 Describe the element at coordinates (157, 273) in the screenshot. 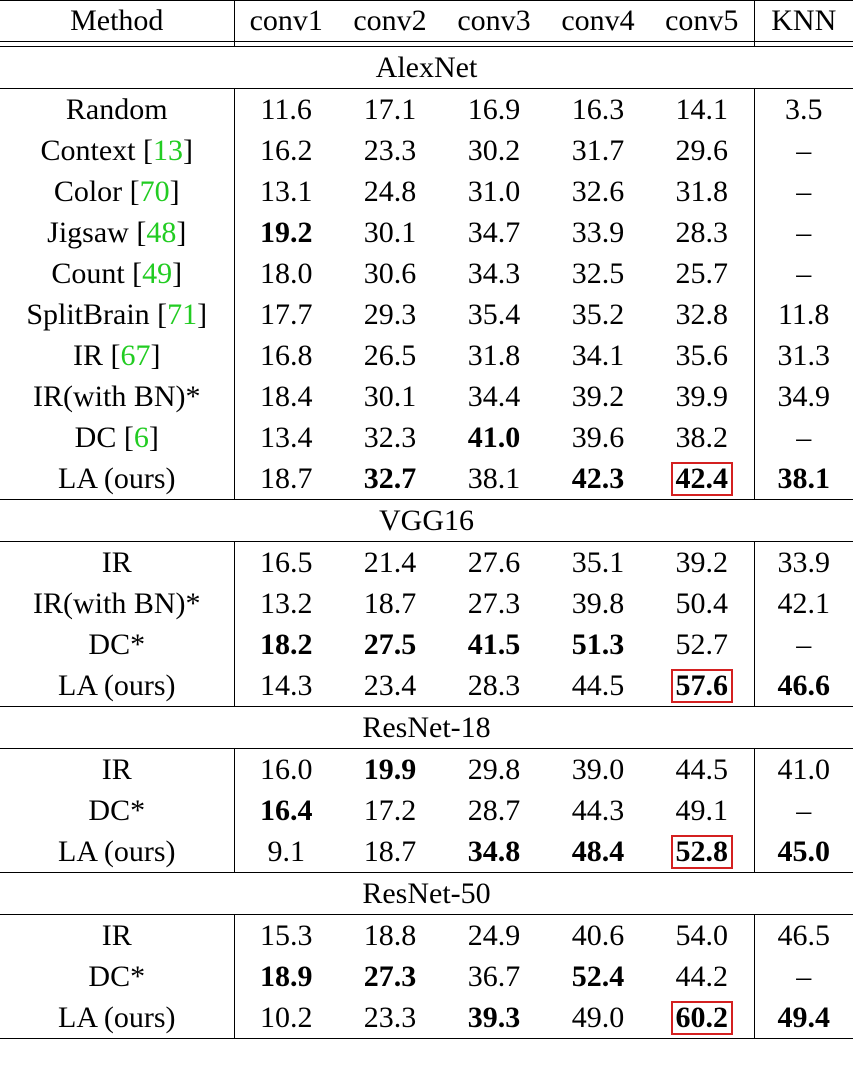

I see `citation-link: 49` at that location.